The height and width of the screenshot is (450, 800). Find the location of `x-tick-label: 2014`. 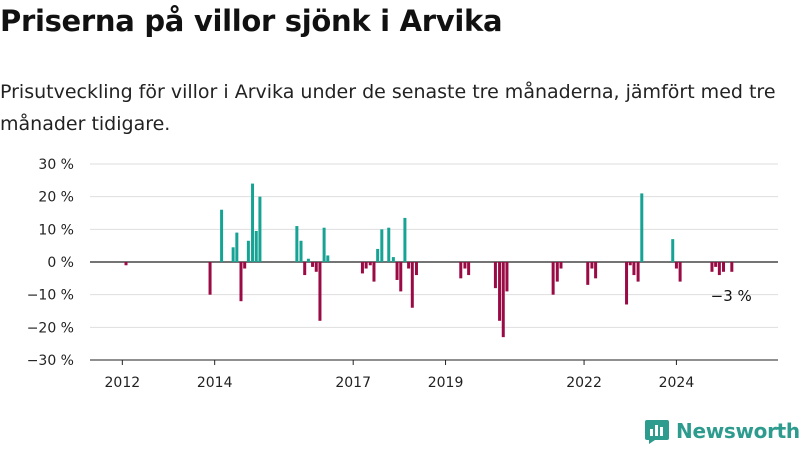

x-tick-label: 2014 is located at coordinates (215, 383).